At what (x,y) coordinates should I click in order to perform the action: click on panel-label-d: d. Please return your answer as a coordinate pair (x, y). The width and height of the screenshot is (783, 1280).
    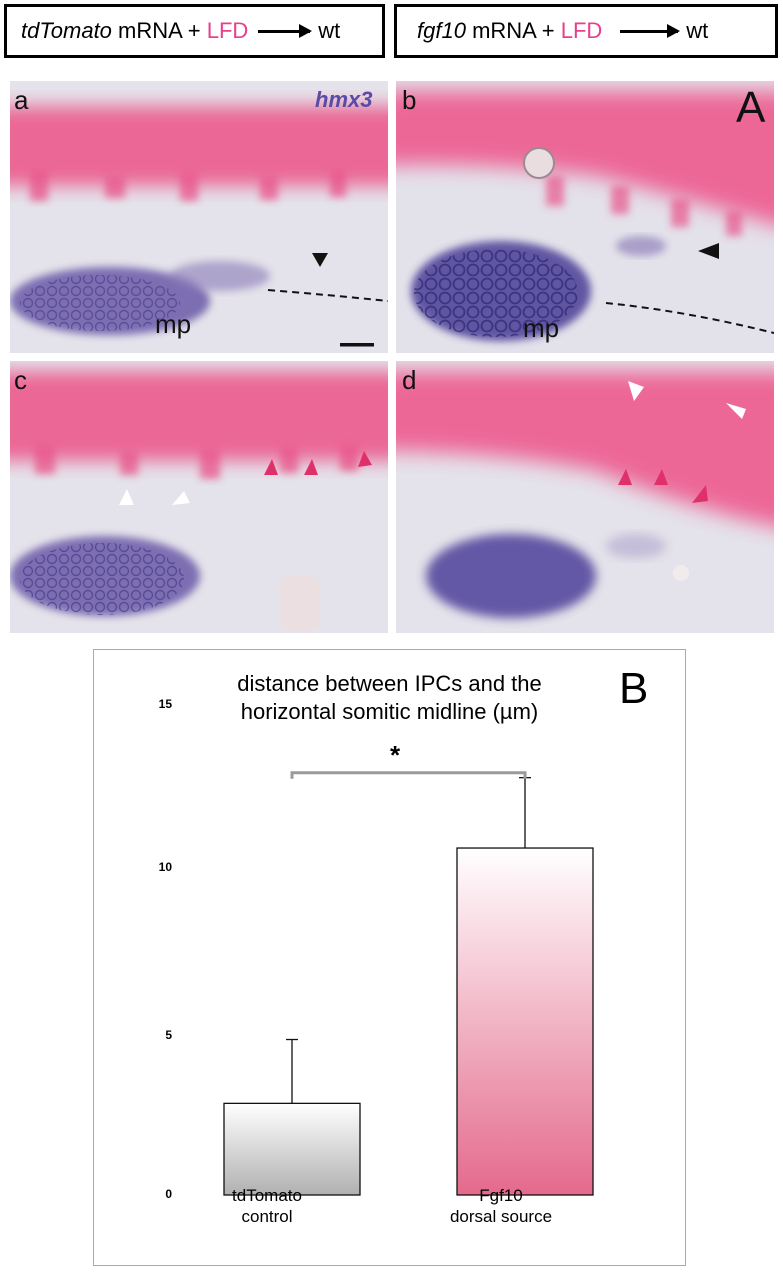
    Looking at the image, I should click on (409, 380).